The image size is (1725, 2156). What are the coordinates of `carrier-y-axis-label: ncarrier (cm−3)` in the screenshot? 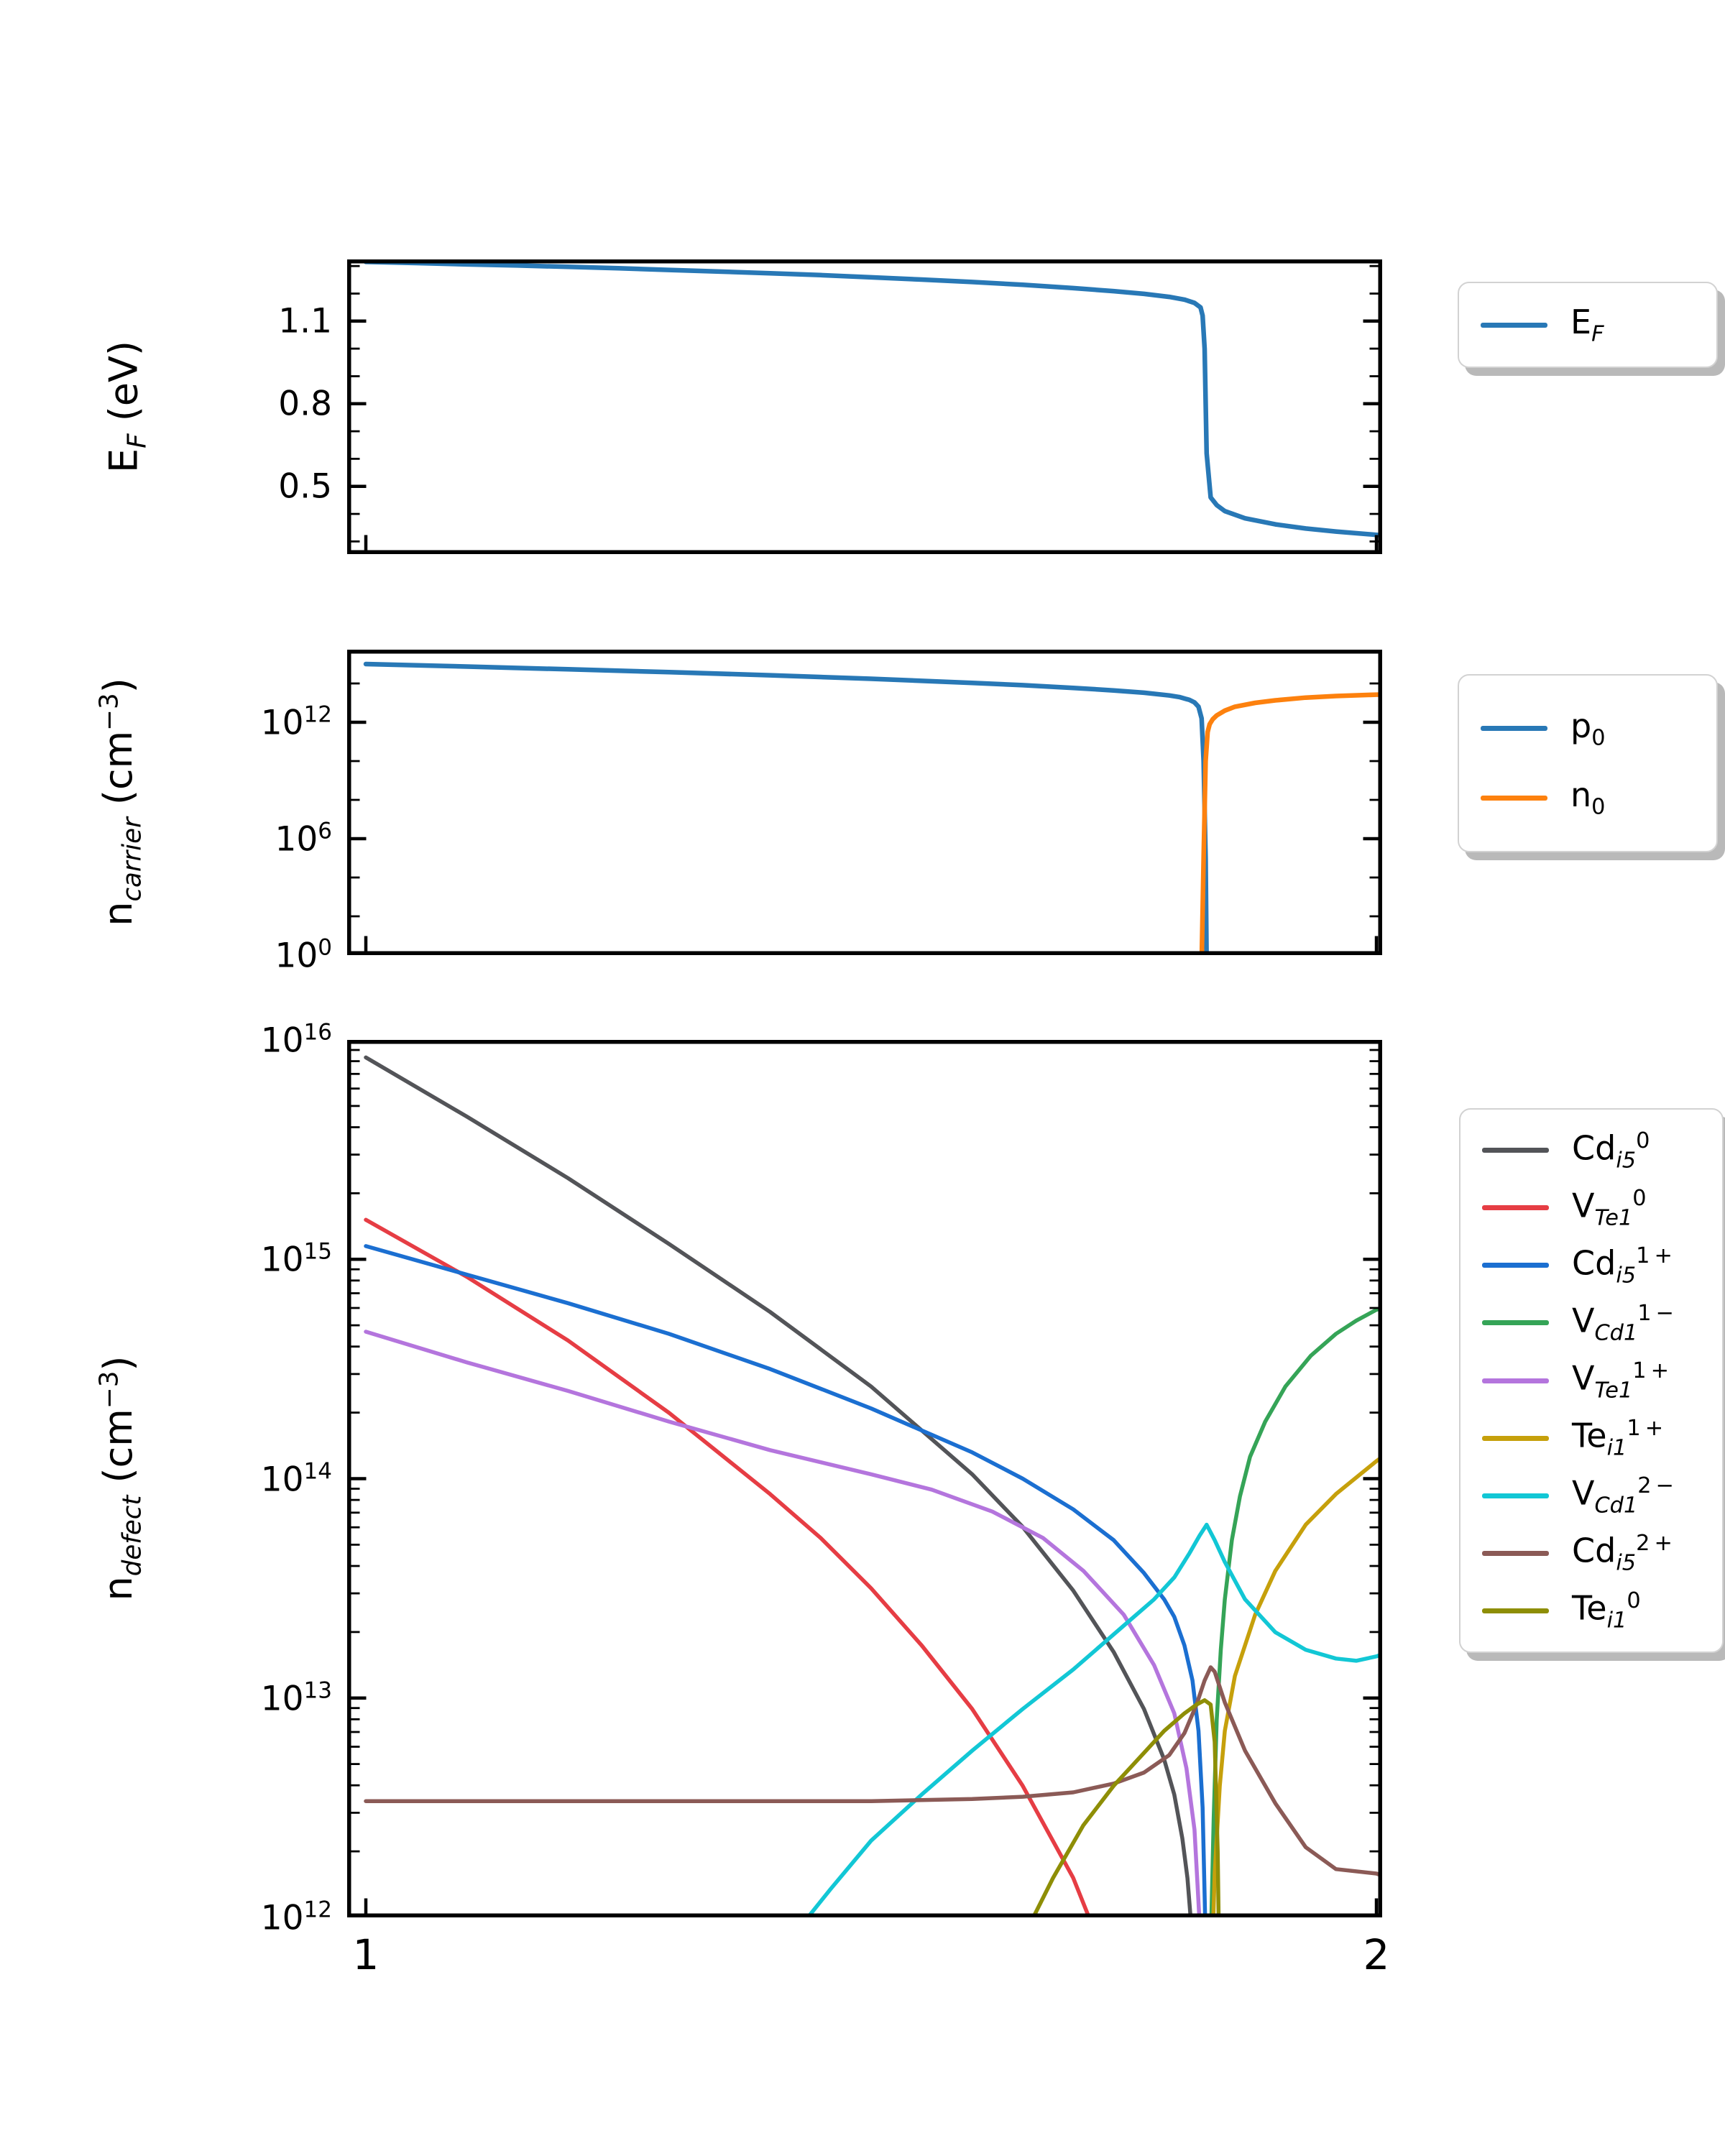 It's located at (120, 802).